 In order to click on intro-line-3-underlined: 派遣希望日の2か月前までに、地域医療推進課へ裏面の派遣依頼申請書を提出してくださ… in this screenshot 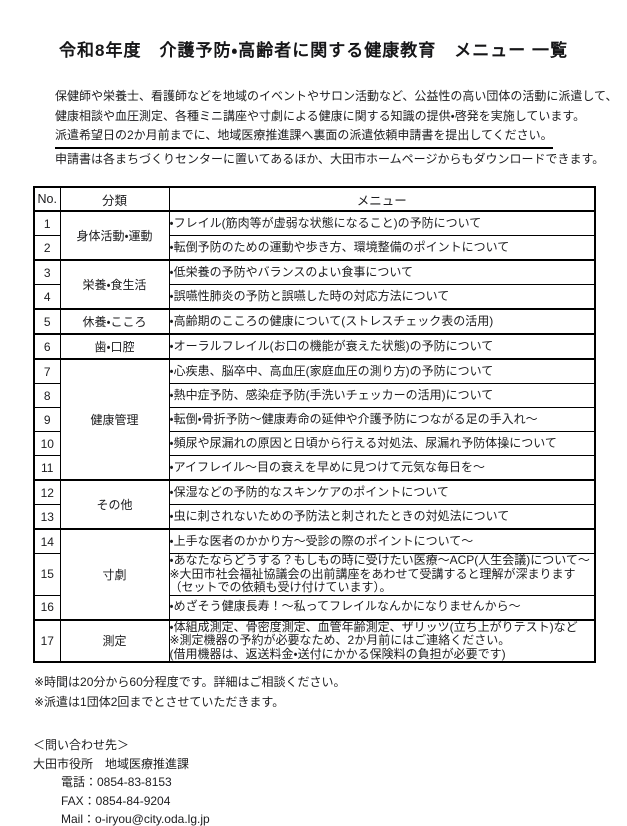, I will do `click(327, 138)`.